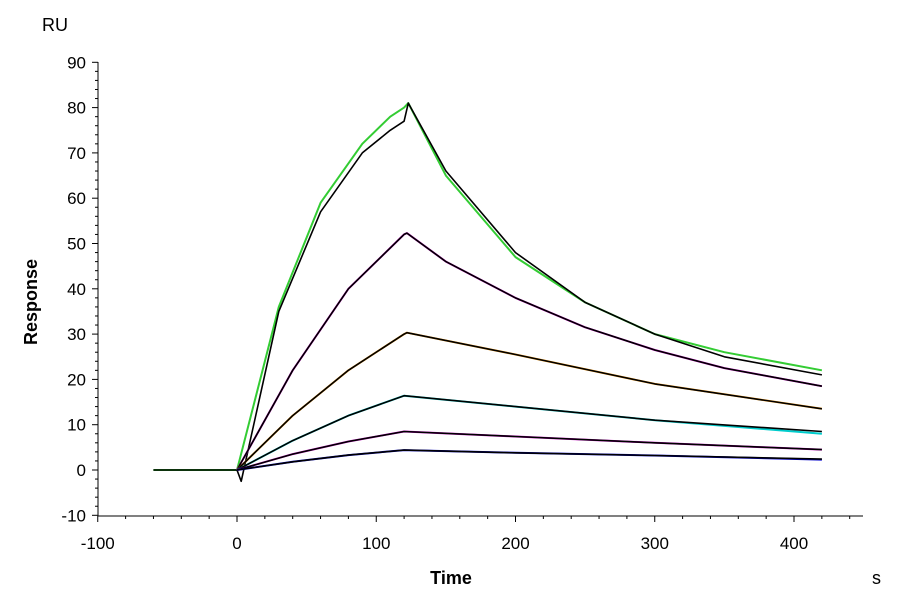 Image resolution: width=900 pixels, height=600 pixels. What do you see at coordinates (31, 302) in the screenshot?
I see `y-axis-title: Response` at bounding box center [31, 302].